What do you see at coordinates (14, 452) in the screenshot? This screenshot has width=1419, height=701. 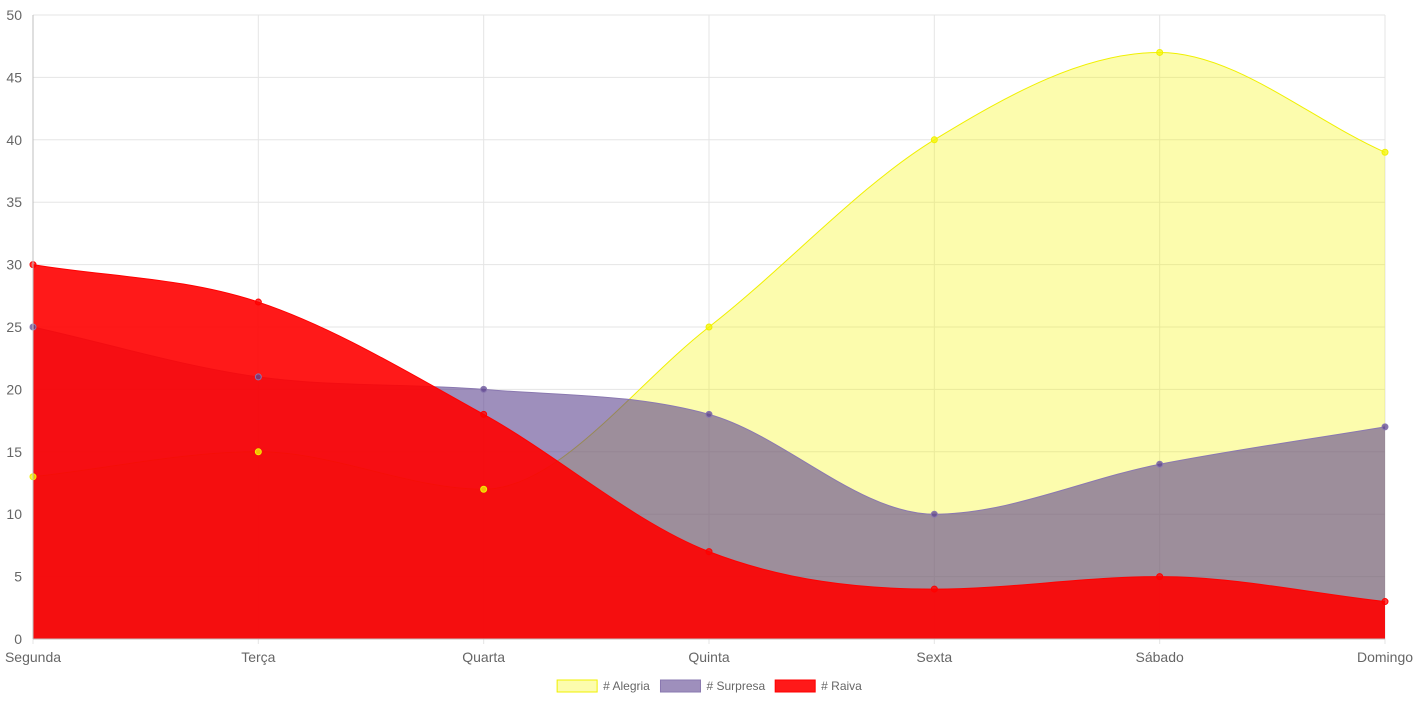 I see `y-tick-label: 15` at bounding box center [14, 452].